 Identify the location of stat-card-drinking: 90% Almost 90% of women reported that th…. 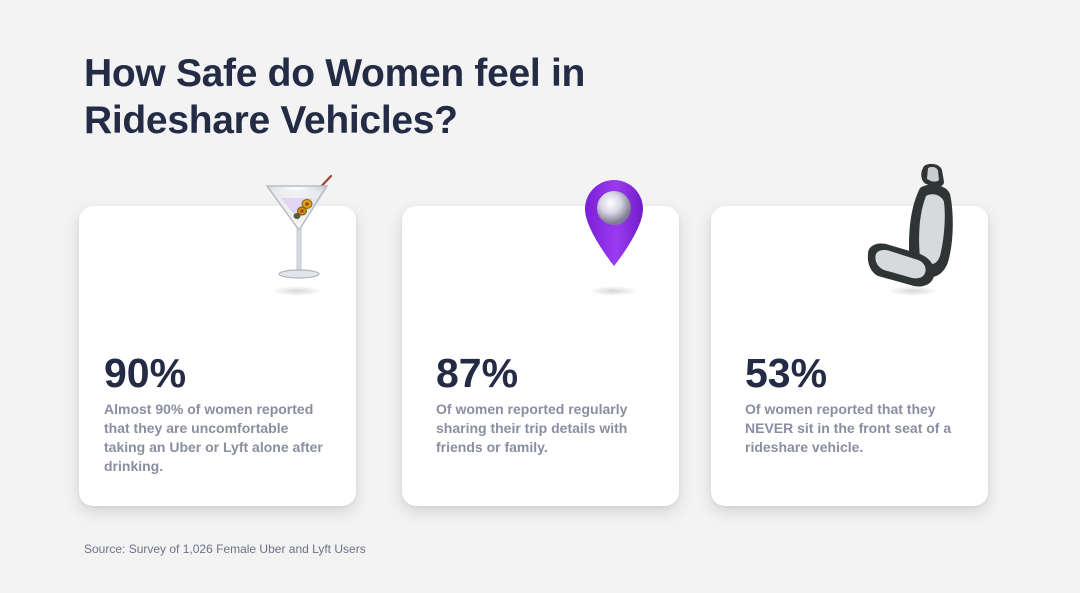
(217, 356).